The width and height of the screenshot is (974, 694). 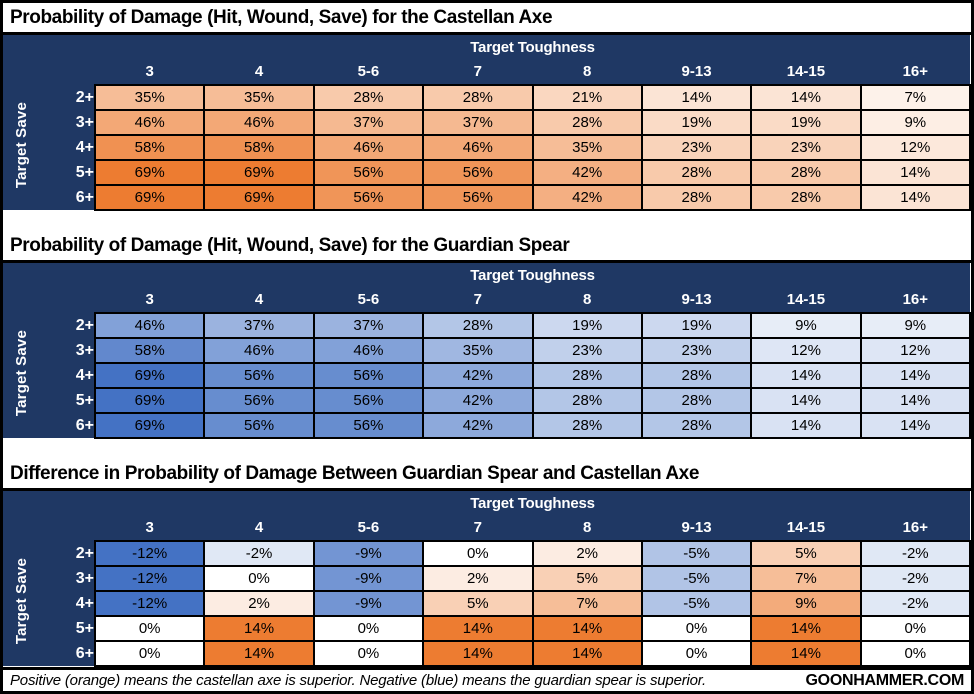 What do you see at coordinates (806, 72) in the screenshot?
I see `column-header: 14-15` at bounding box center [806, 72].